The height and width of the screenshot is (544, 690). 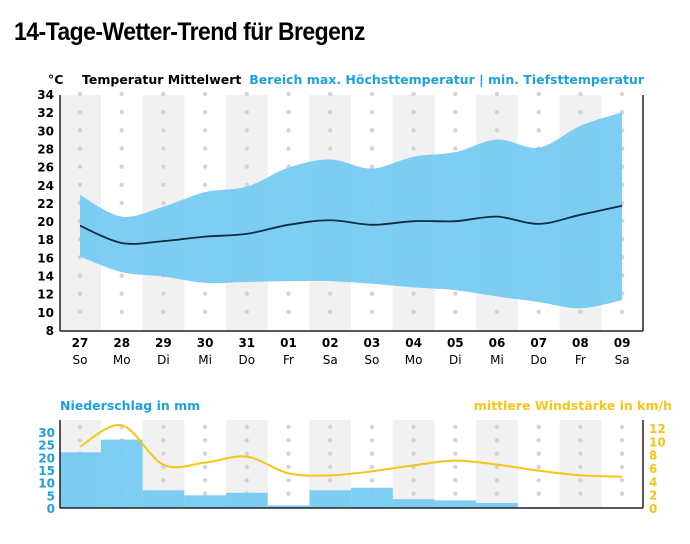 I want to click on x-tick-weekday: Do, so click(x=247, y=360).